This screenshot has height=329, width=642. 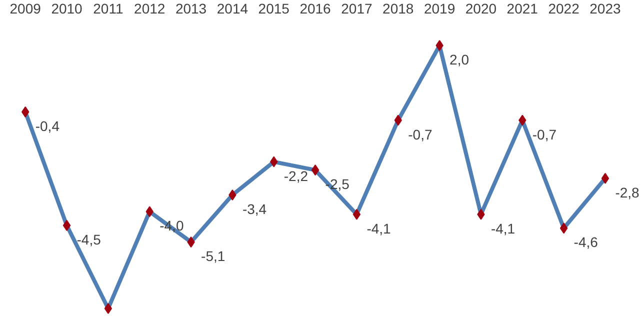 I want to click on x-tick-label: 2009, so click(x=26, y=8).